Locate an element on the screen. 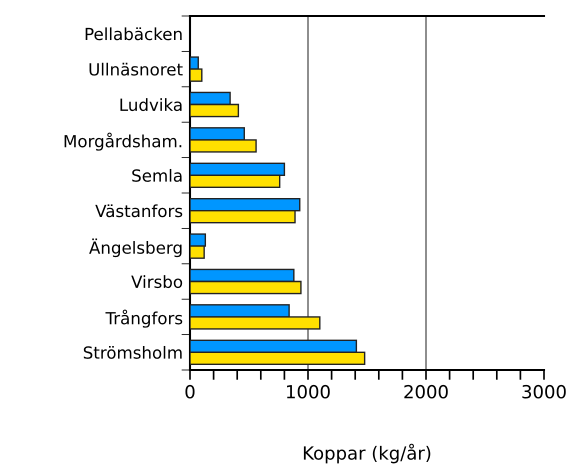  y-tick-label: Morgårdsham. is located at coordinates (123, 141).